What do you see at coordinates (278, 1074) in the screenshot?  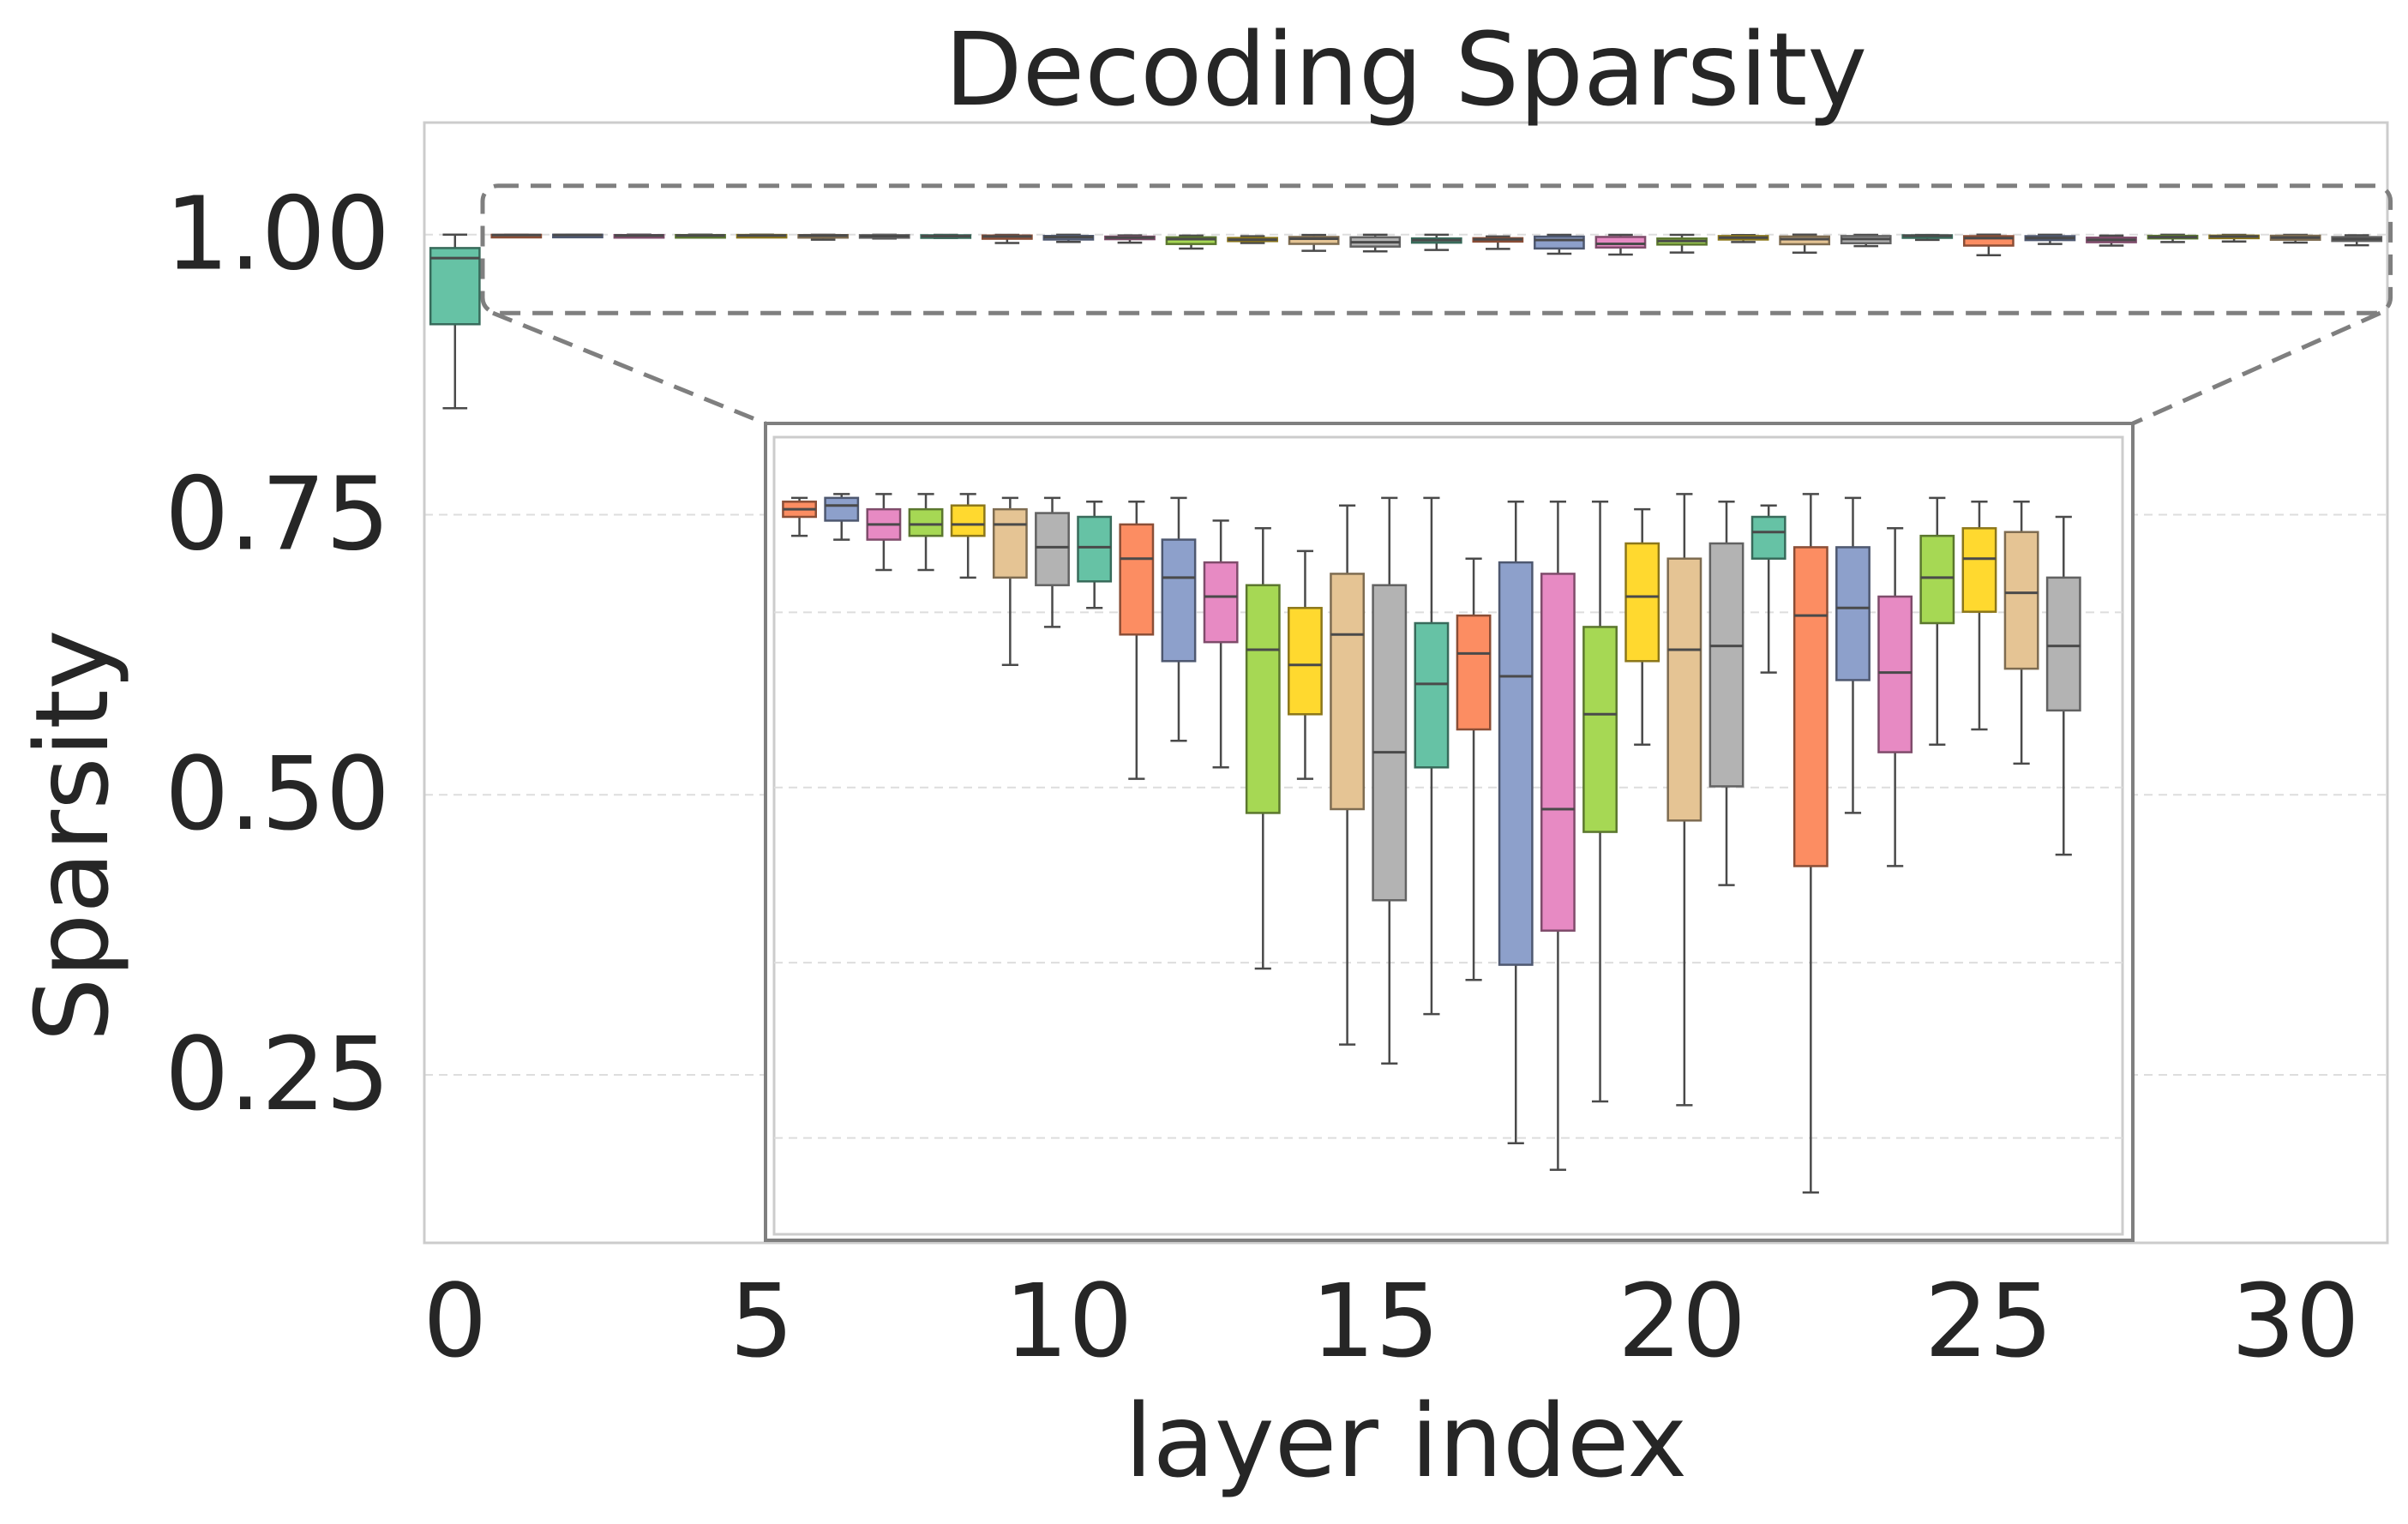 I see `y-tick-label-0: 0.25` at bounding box center [278, 1074].